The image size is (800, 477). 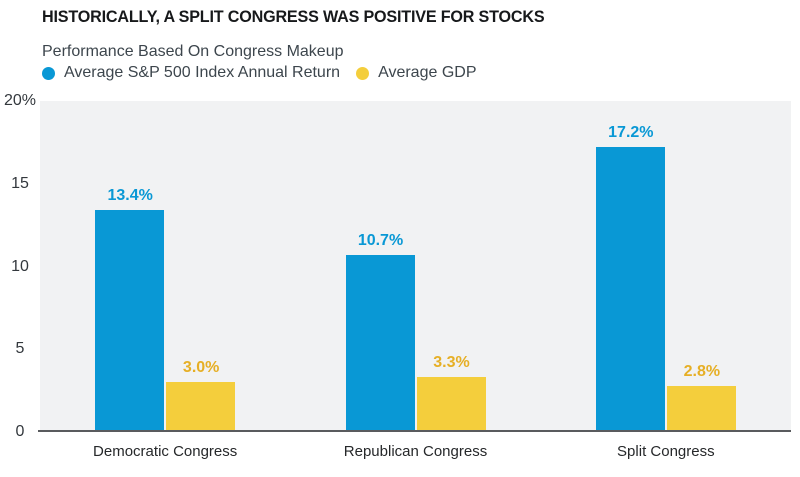 What do you see at coordinates (130, 196) in the screenshot?
I see `bar-value-label: 13.4%` at bounding box center [130, 196].